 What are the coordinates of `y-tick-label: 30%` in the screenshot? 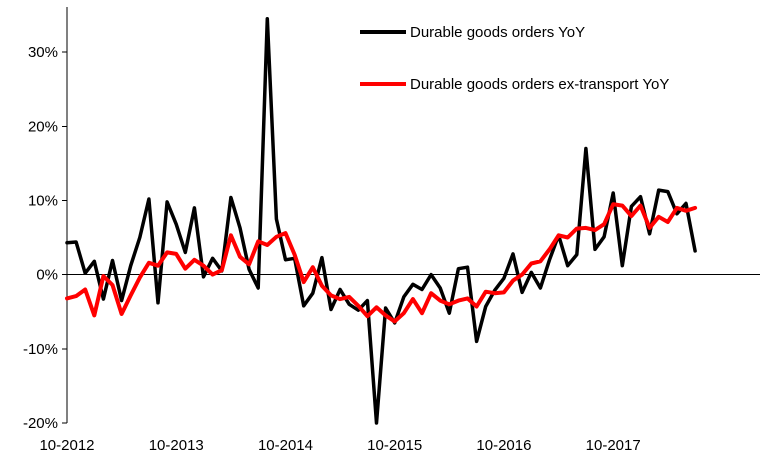 It's located at (43, 52).